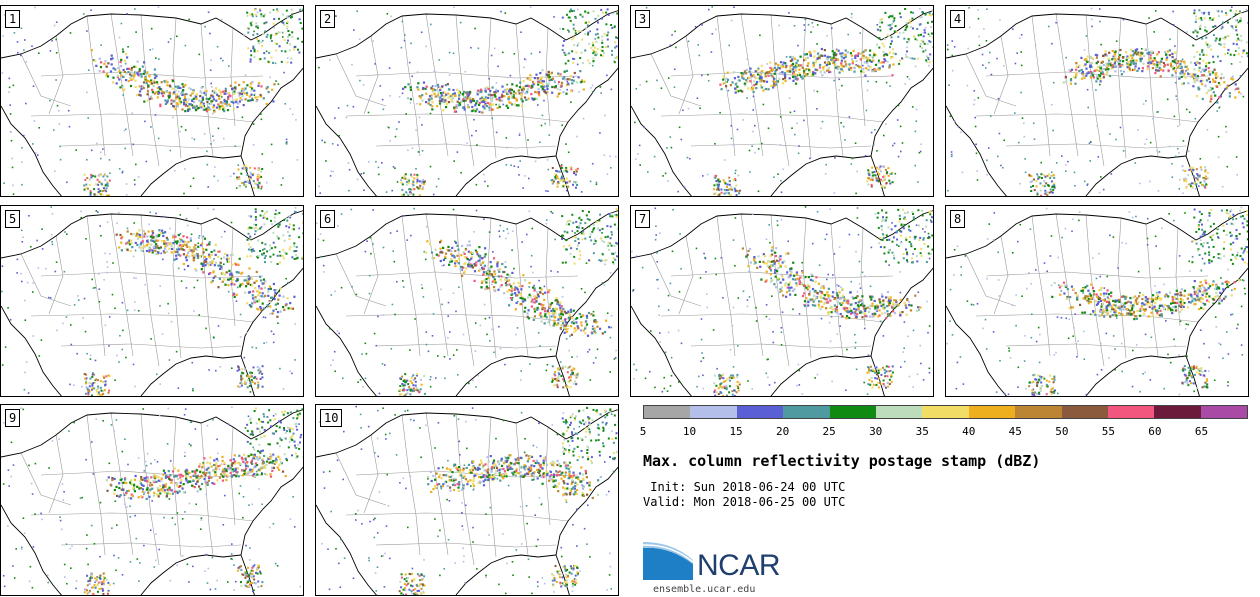 The height and width of the screenshot is (597, 1260). I want to click on ensemble-member-panel-8: 8, so click(1097, 301).